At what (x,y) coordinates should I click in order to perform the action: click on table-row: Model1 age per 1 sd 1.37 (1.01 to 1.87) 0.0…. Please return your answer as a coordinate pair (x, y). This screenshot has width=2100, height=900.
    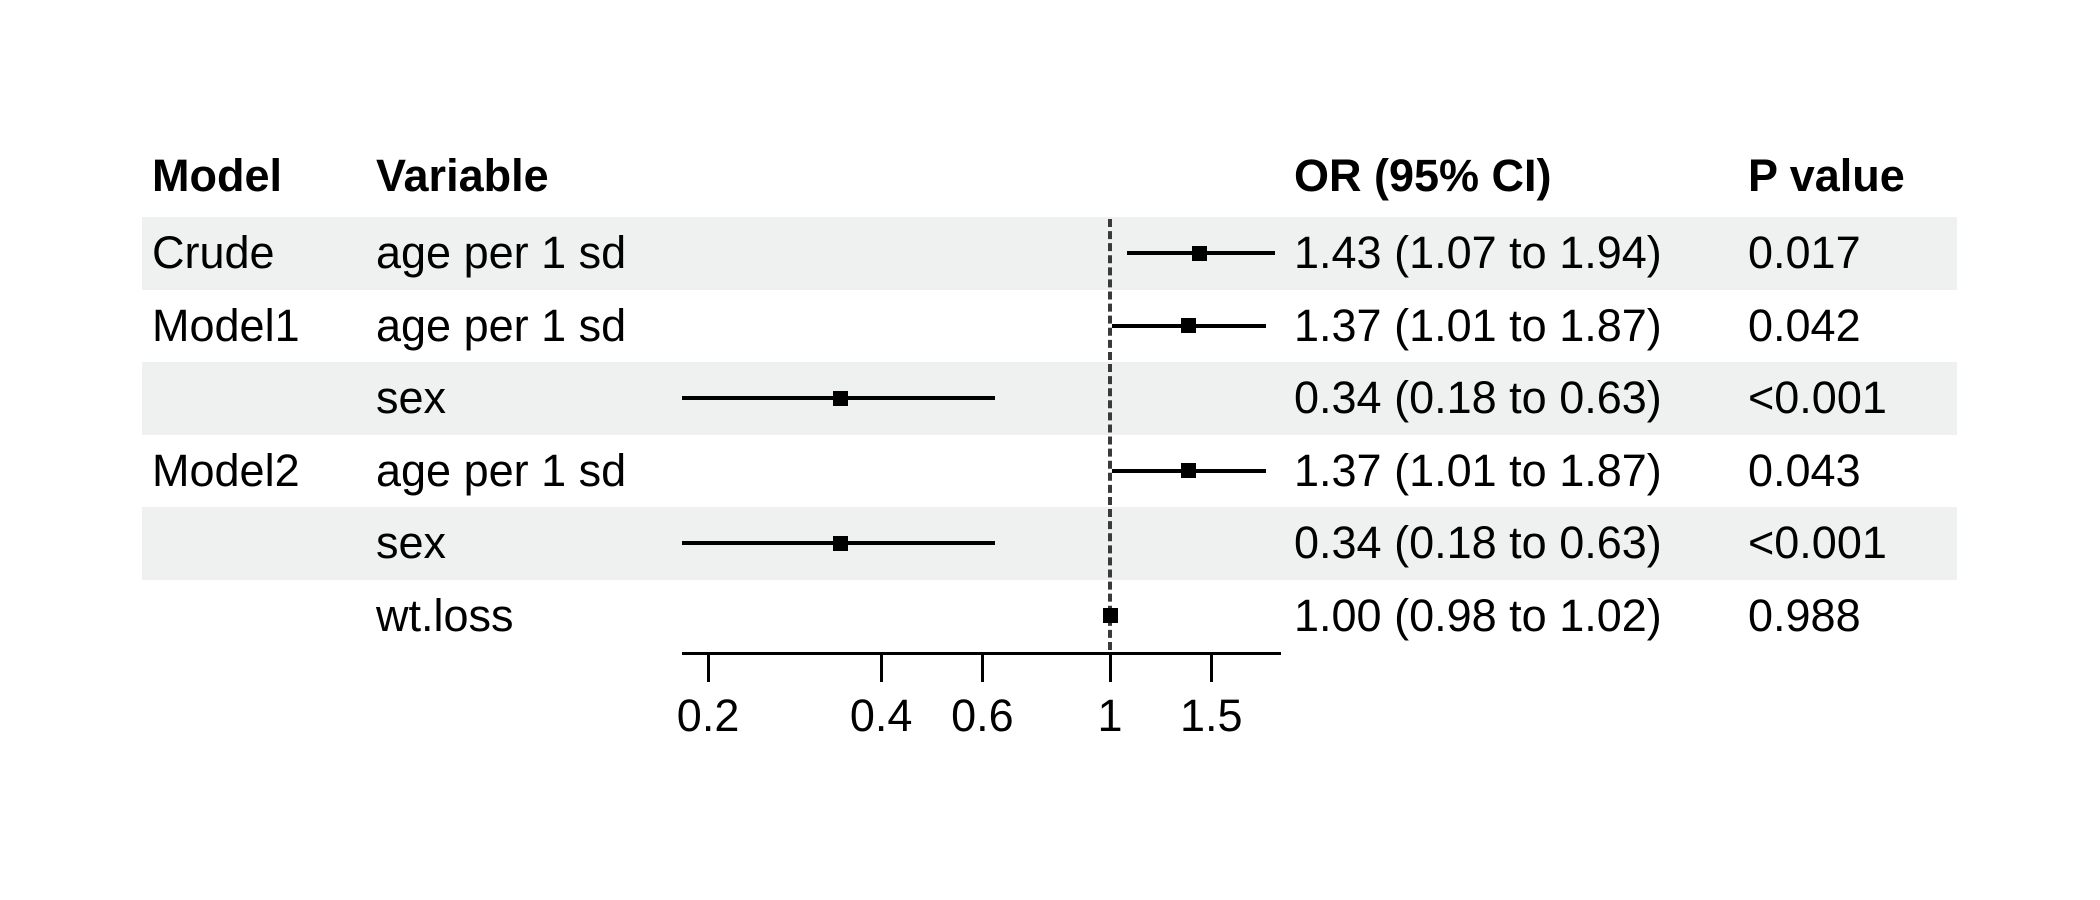
    Looking at the image, I should click on (1050, 326).